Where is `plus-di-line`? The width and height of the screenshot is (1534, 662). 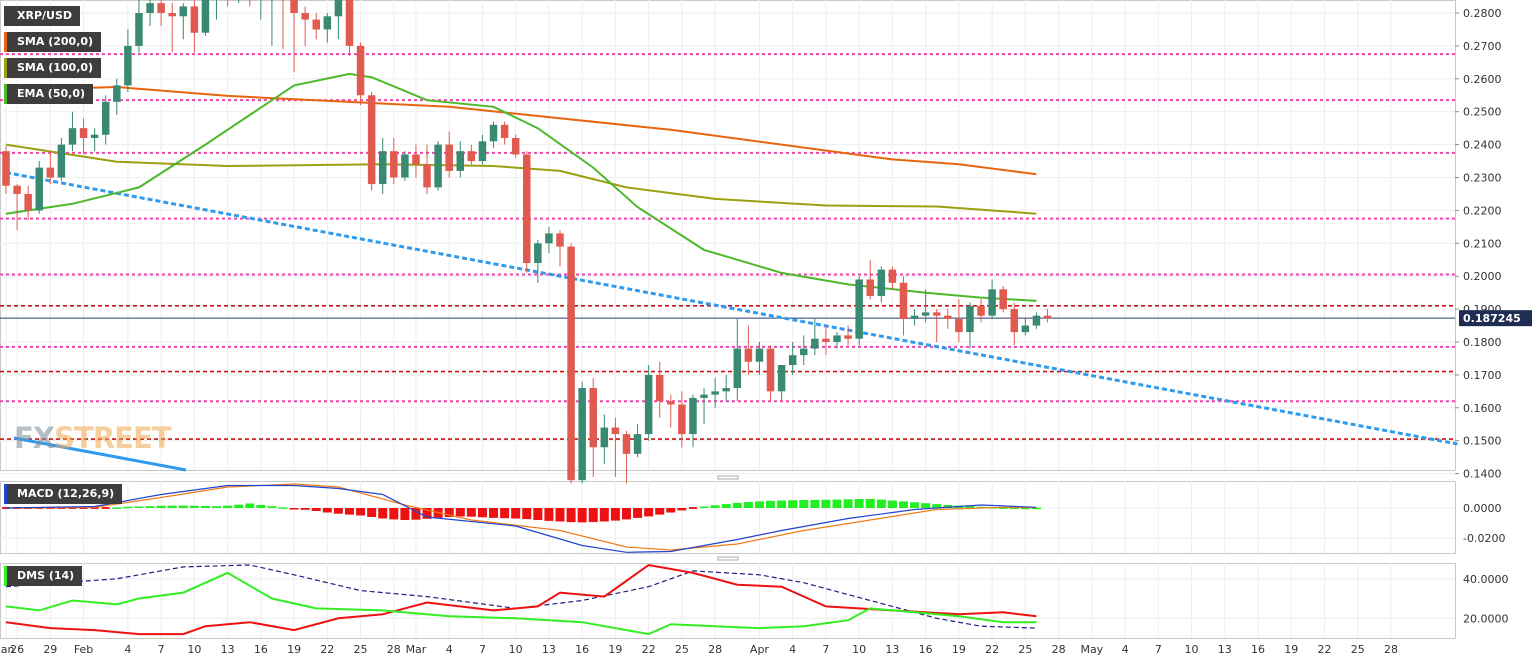
plus-di-line is located at coordinates (521, 603).